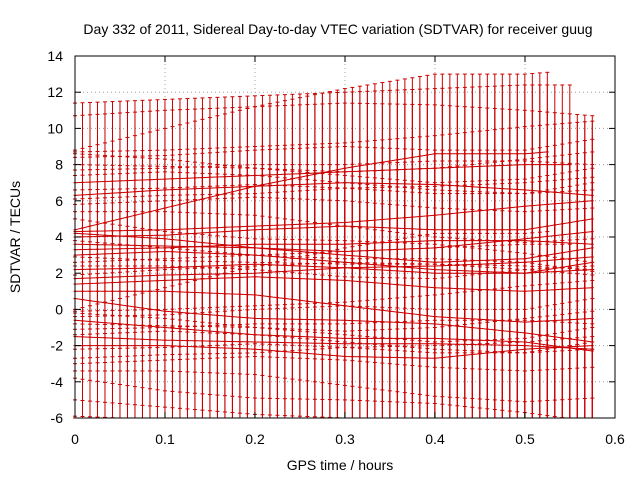  What do you see at coordinates (165, 439) in the screenshot?
I see `x-tick-label: 0.1` at bounding box center [165, 439].